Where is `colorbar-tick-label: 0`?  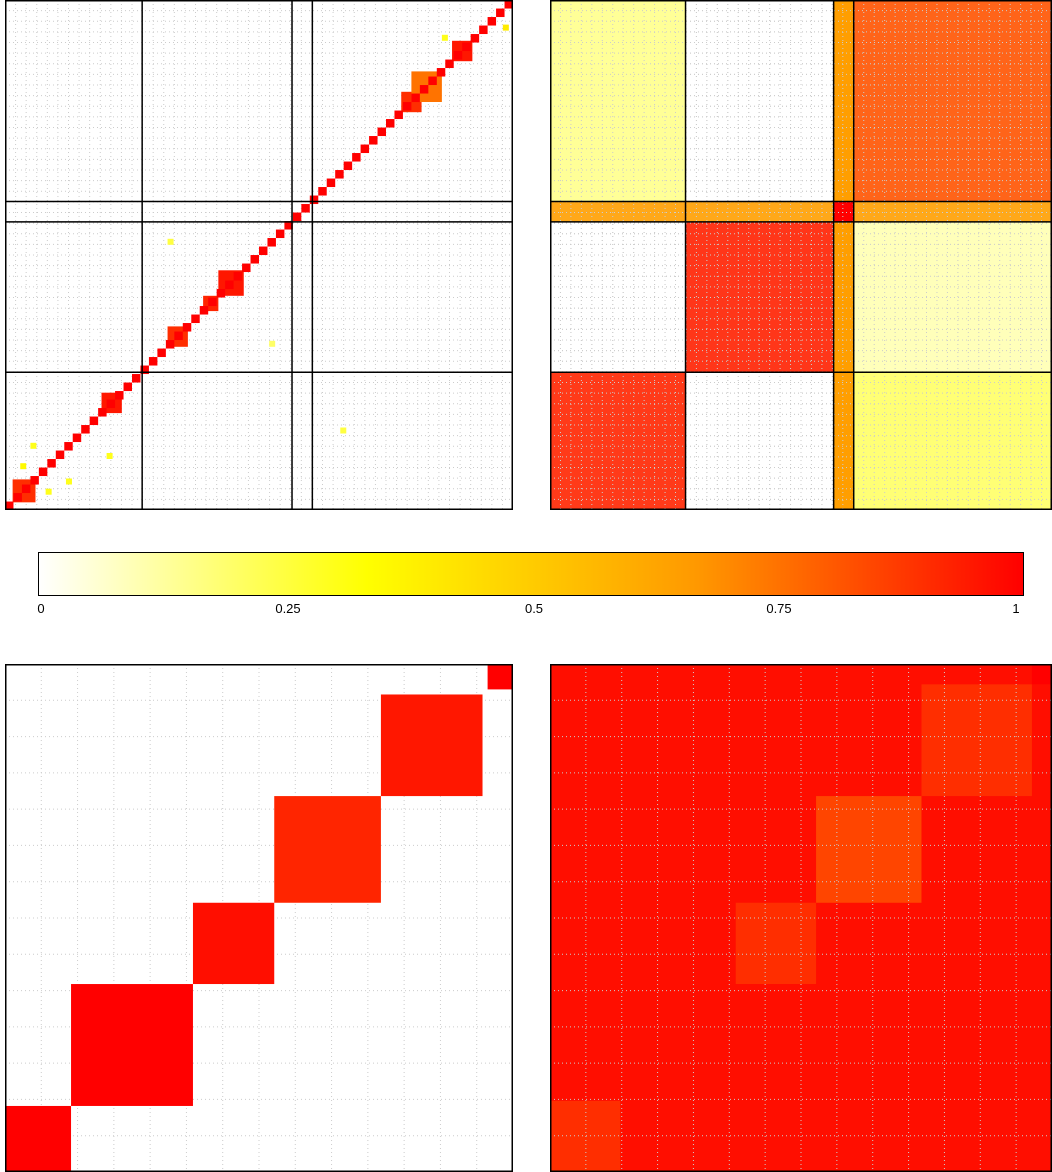 colorbar-tick-label: 0 is located at coordinates (41, 608).